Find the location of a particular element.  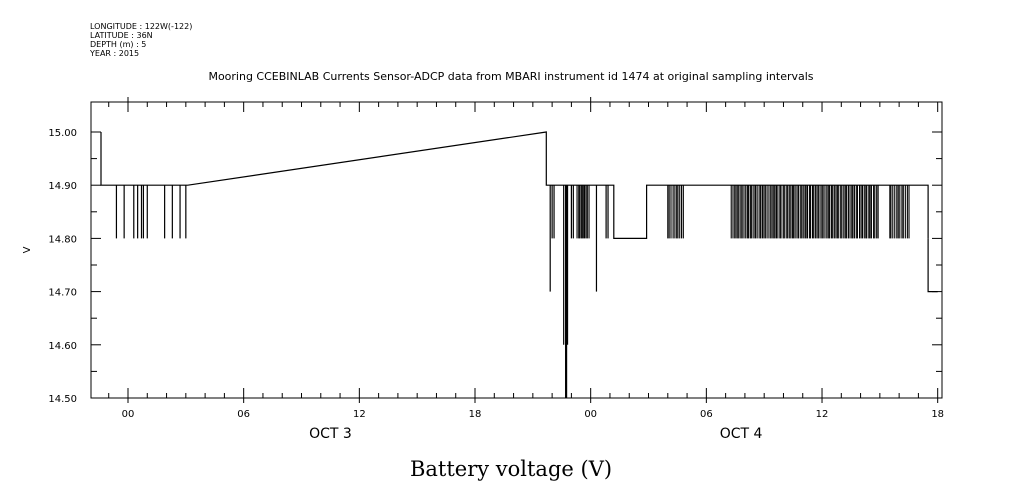

series-tail is located at coordinates (932, 265).